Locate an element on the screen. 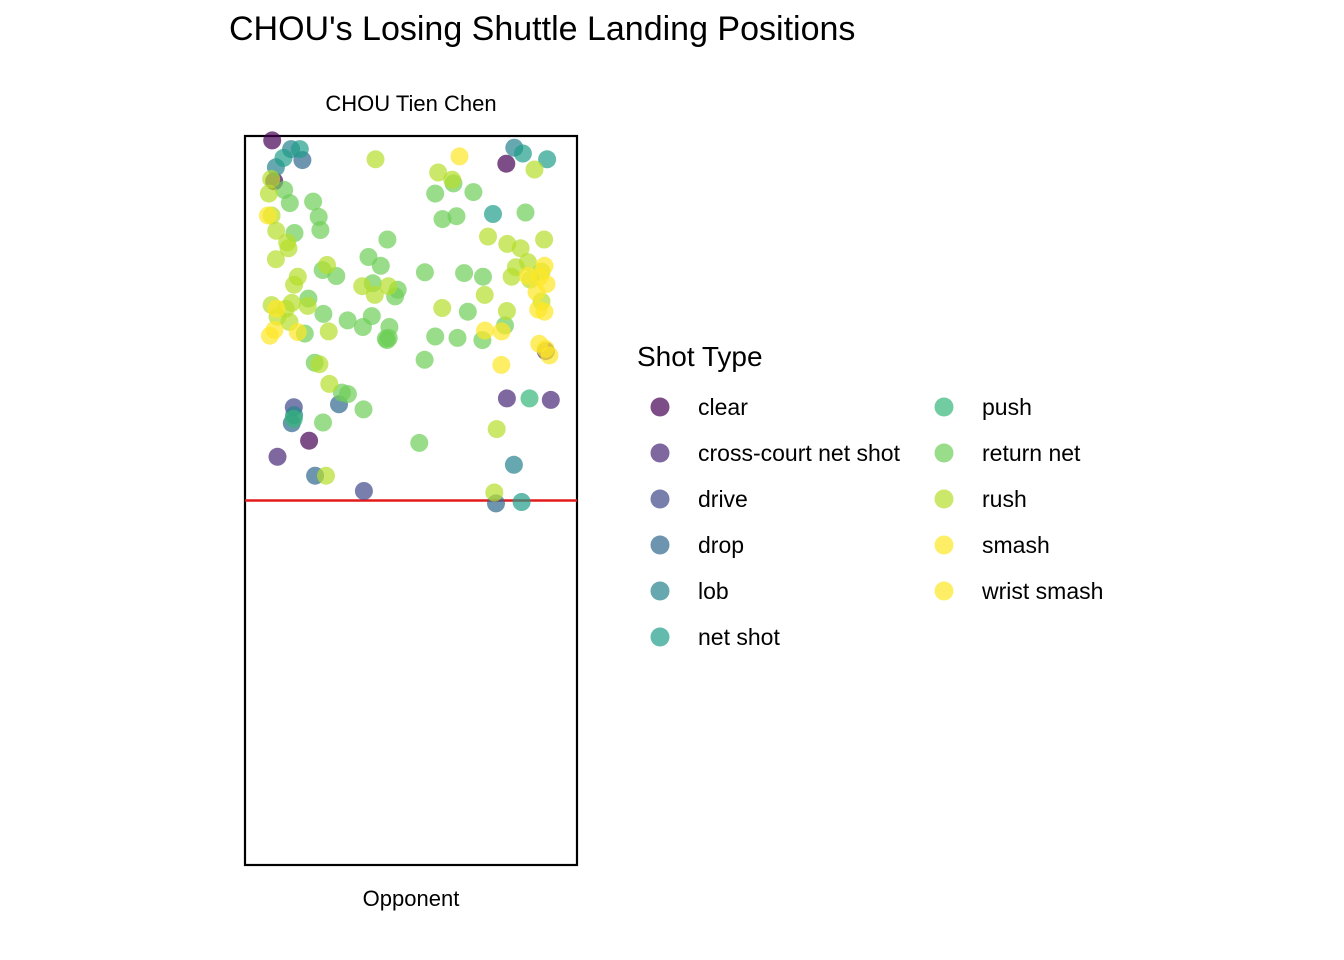 This screenshot has width=1344, height=960. legend-label: cross-court net shot is located at coordinates (799, 453).